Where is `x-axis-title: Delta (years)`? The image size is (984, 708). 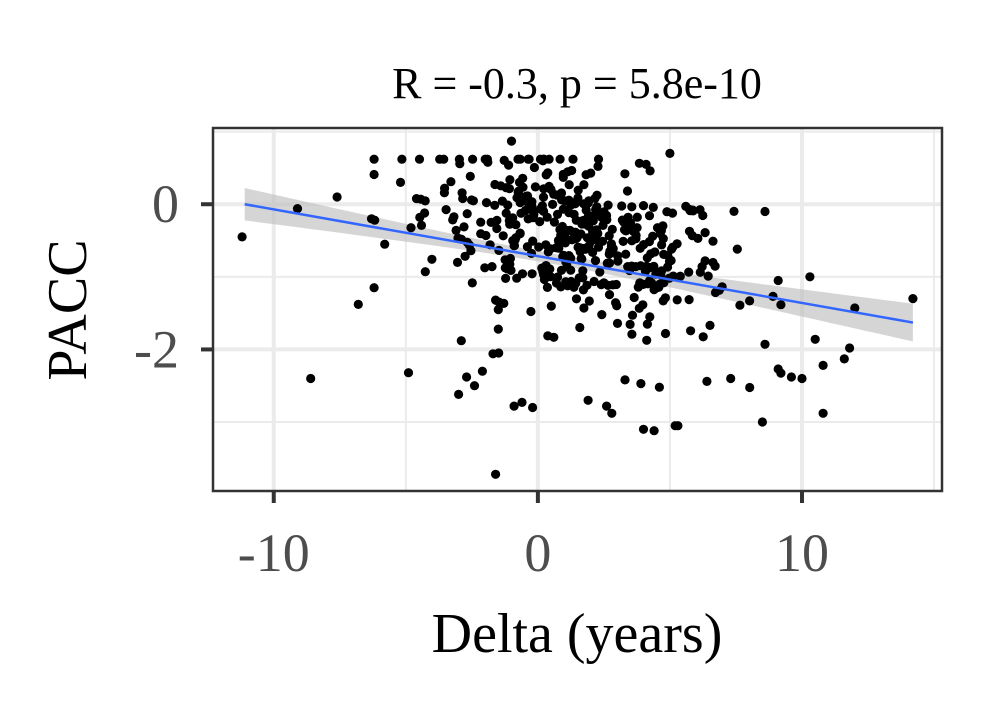 x-axis-title: Delta (years) is located at coordinates (577, 634).